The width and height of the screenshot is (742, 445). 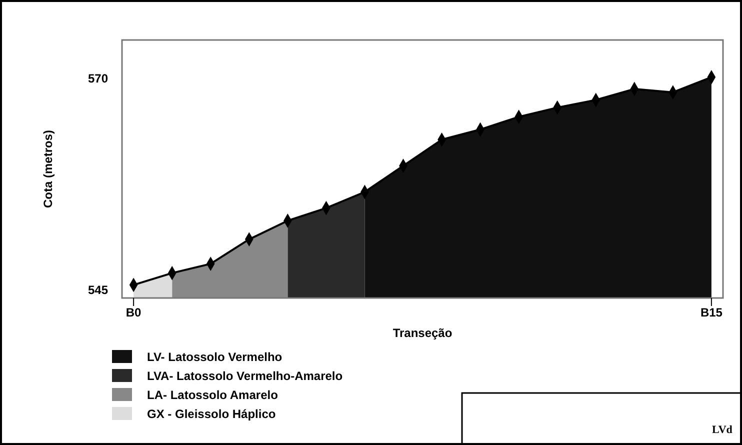 I want to click on x-tick-label: B15, so click(x=711, y=313).